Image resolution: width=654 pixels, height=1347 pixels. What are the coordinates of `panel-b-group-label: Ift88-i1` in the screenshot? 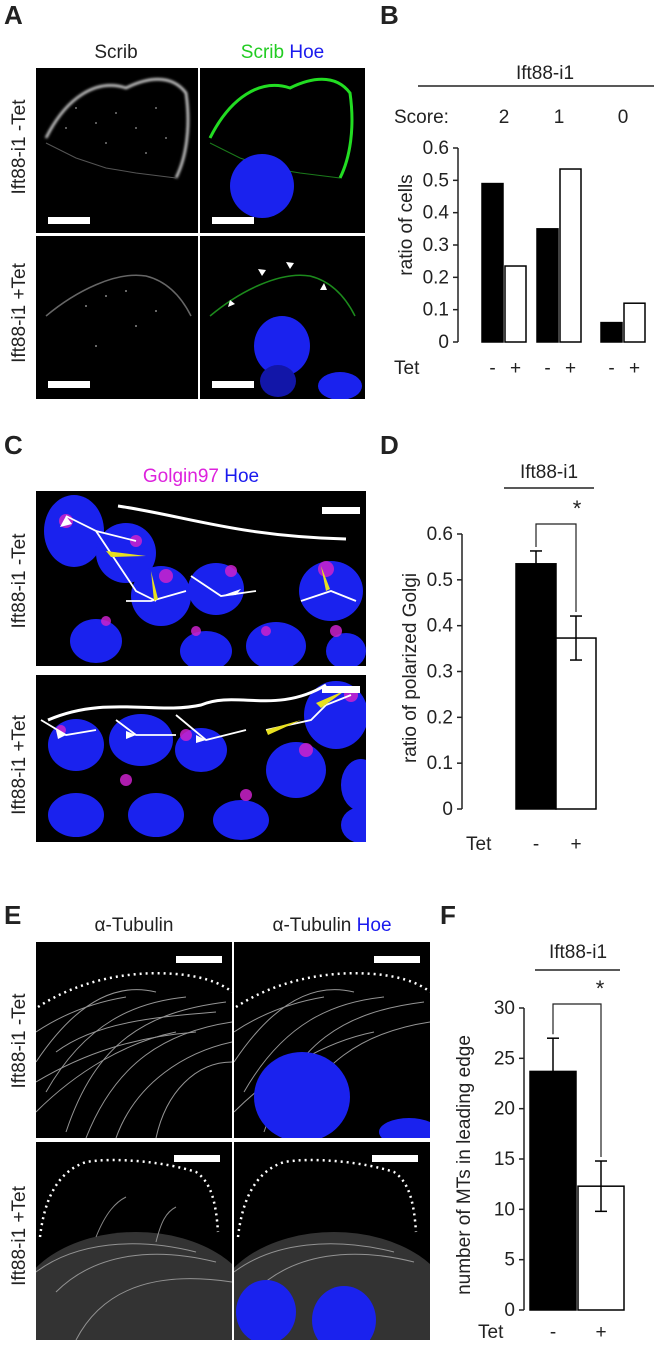 It's located at (545, 73).